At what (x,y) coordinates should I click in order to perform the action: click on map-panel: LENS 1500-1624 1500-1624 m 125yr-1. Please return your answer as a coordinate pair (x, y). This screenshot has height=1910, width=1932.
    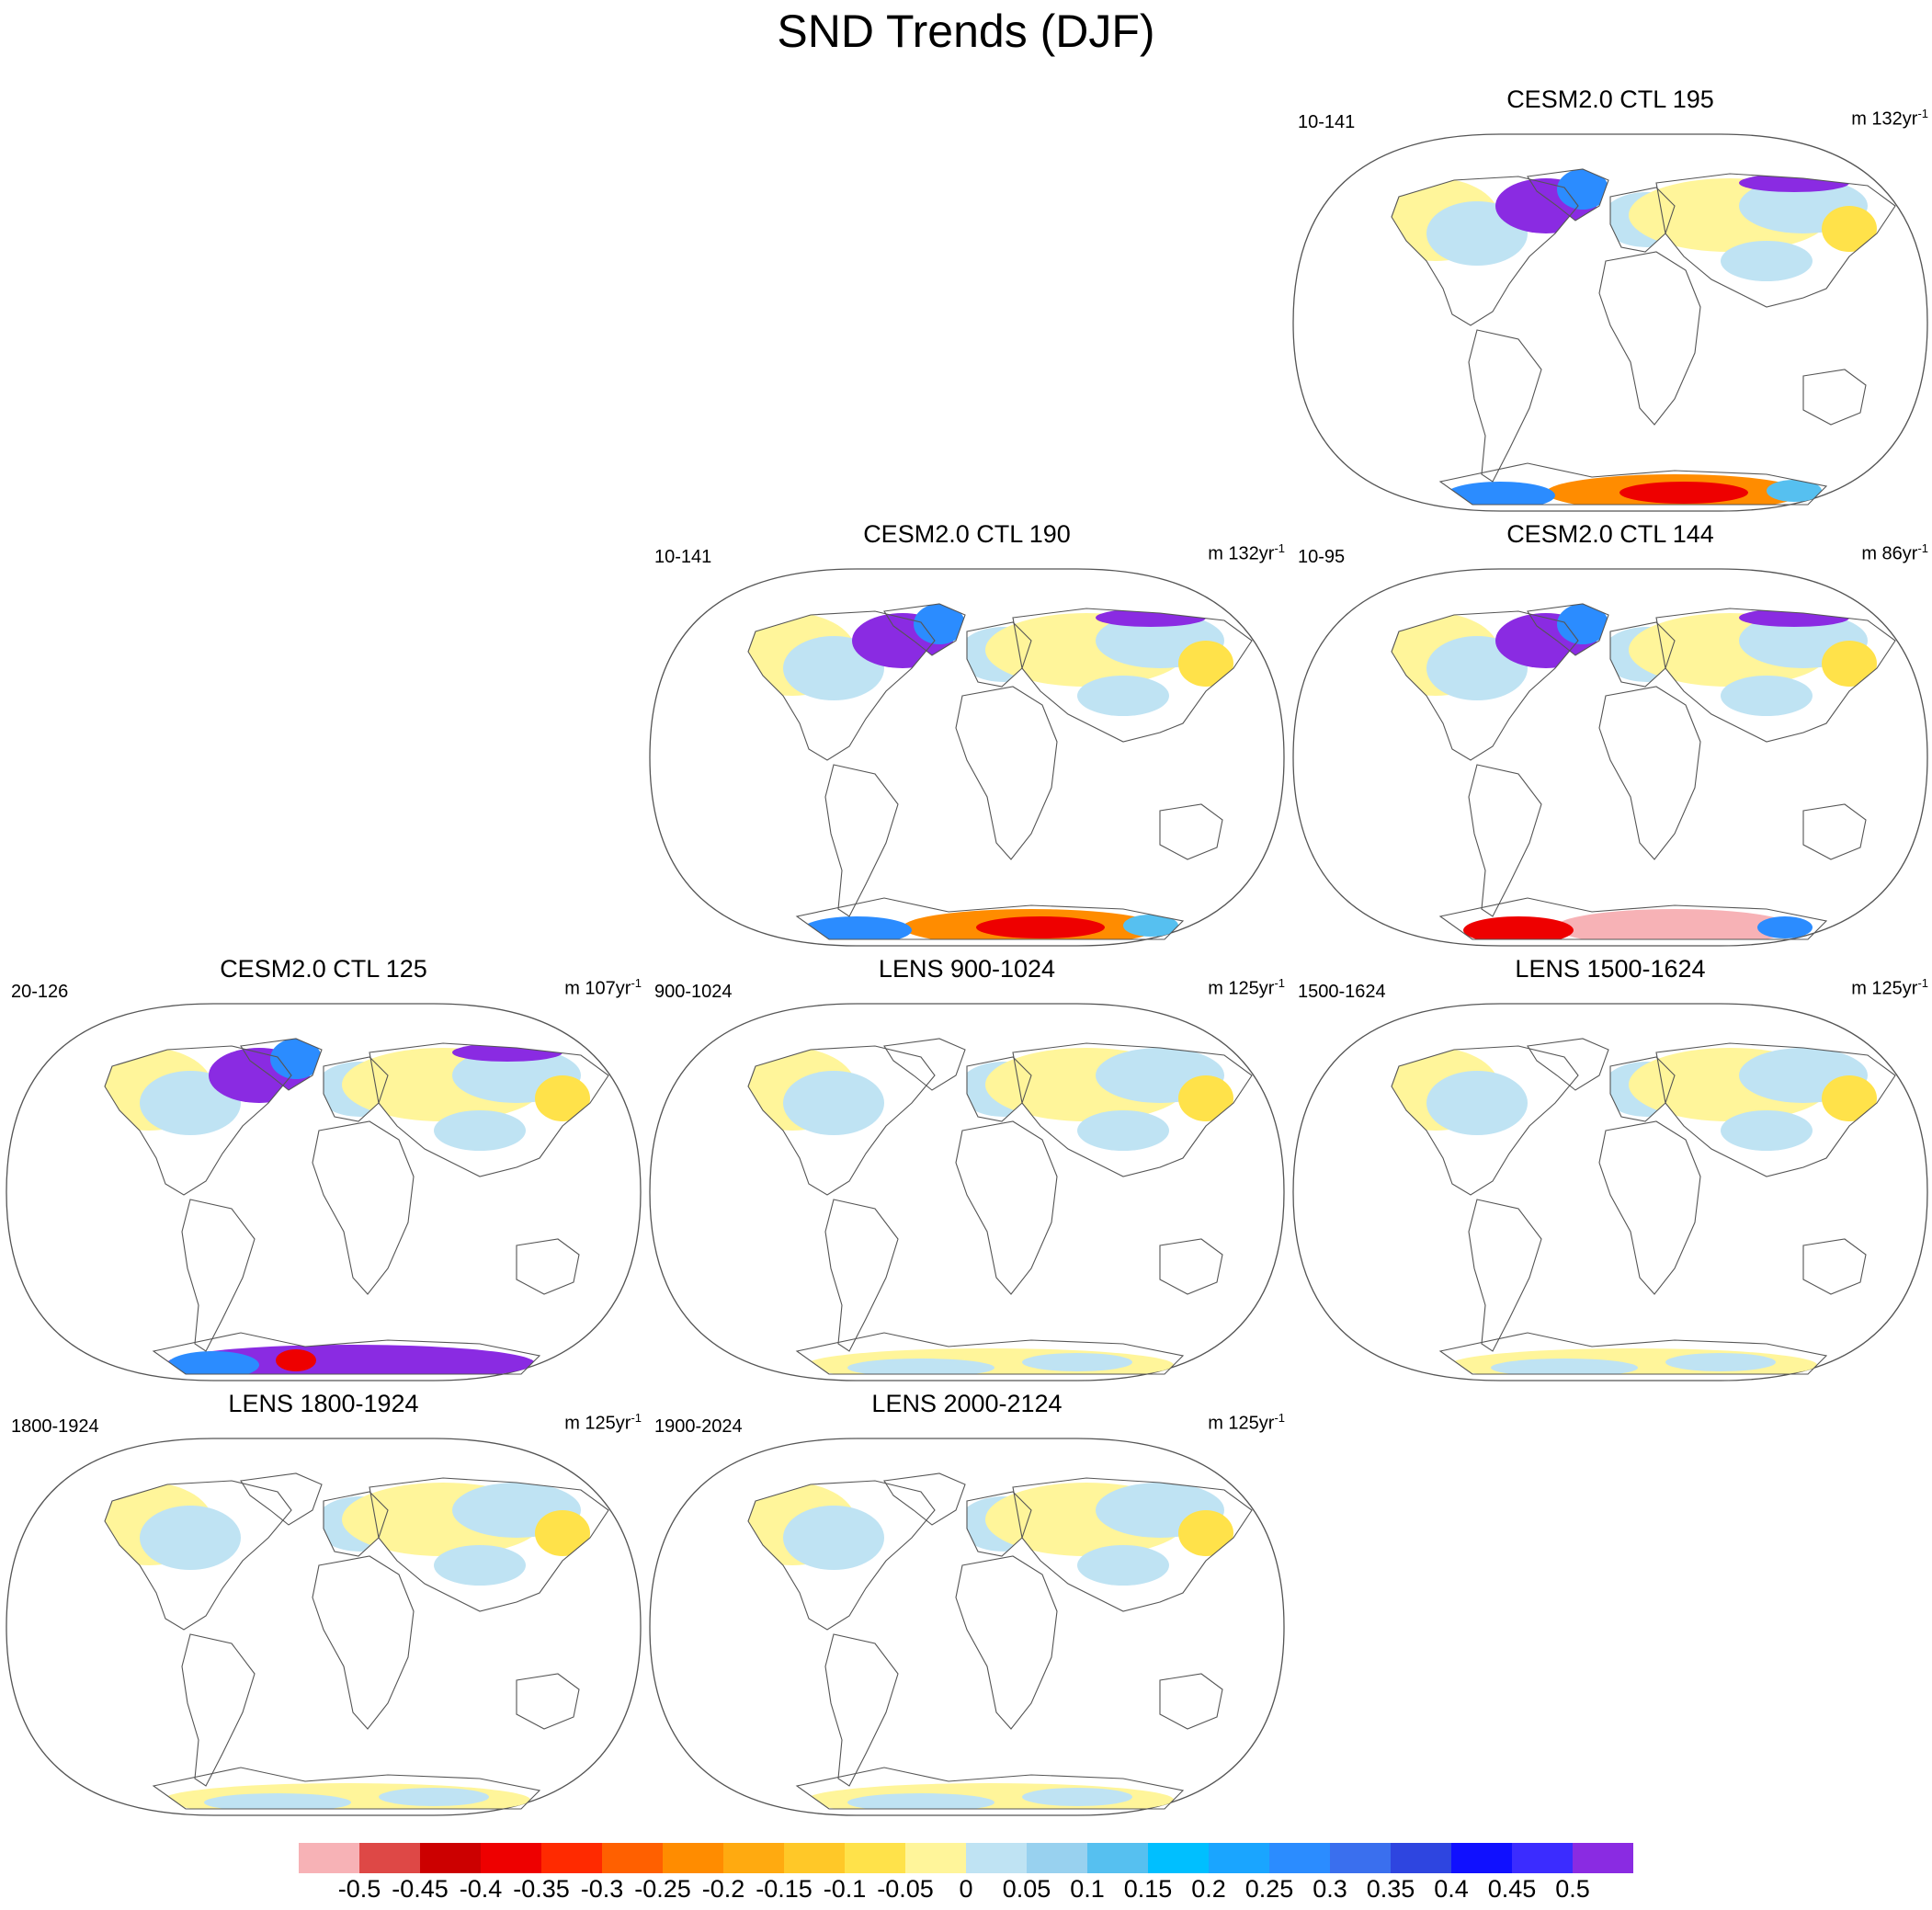
    Looking at the image, I should click on (1611, 1166).